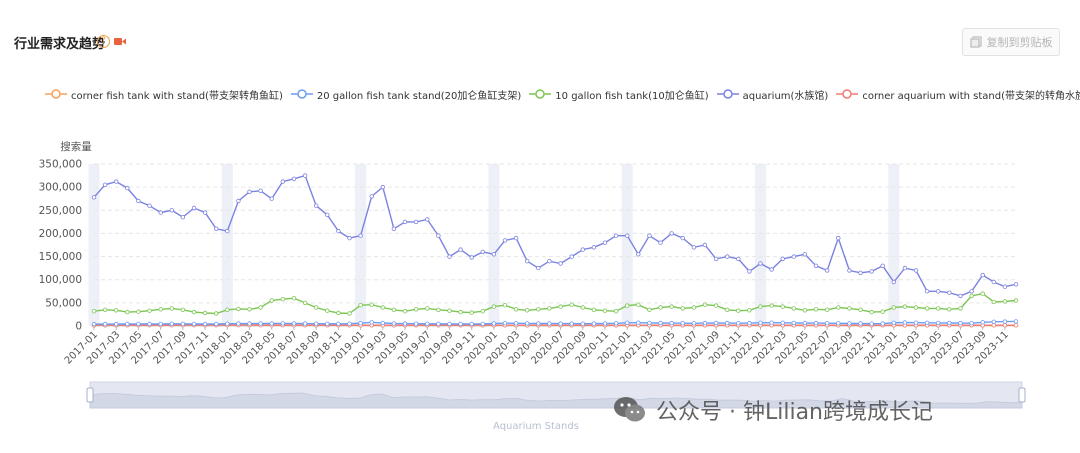 Image resolution: width=1080 pixels, height=453 pixels. Describe the element at coordinates (60, 280) in the screenshot. I see `y-tick-label: 100,000` at that location.